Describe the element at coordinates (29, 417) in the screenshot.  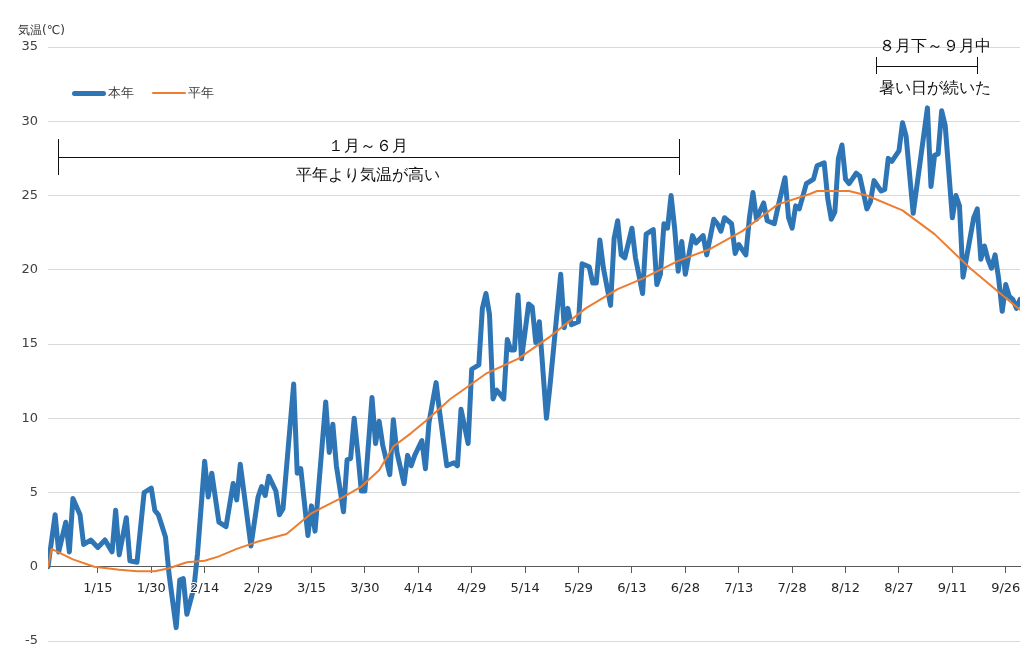
I see `y-tick-label: 10` at that location.